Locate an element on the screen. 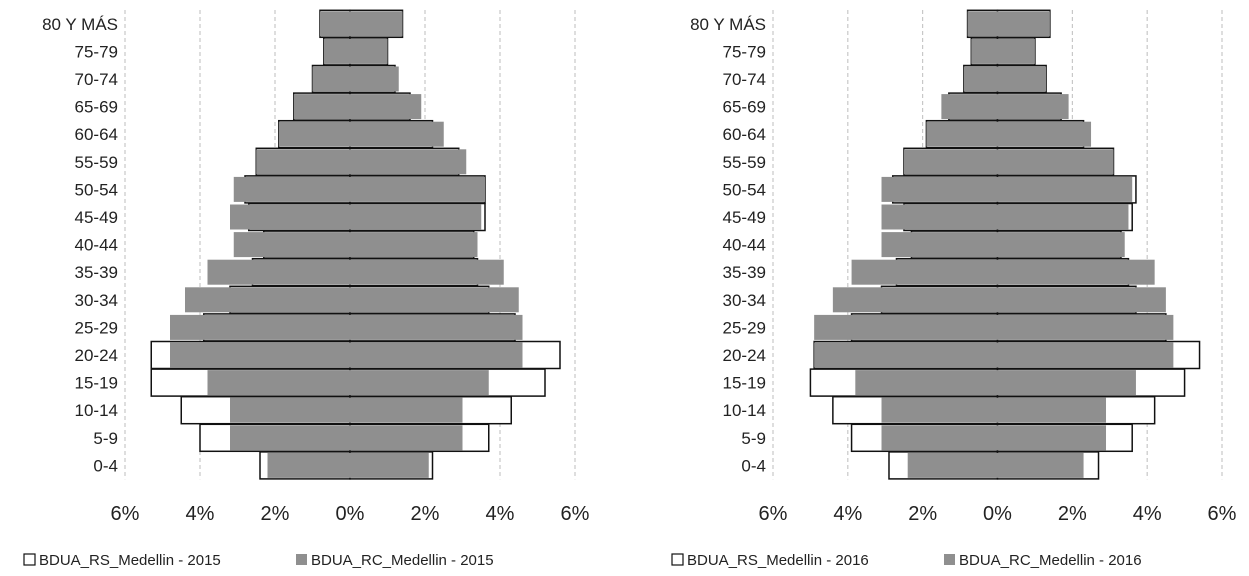 The height and width of the screenshot is (576, 1249). category-label: 65-69 is located at coordinates (96, 107).